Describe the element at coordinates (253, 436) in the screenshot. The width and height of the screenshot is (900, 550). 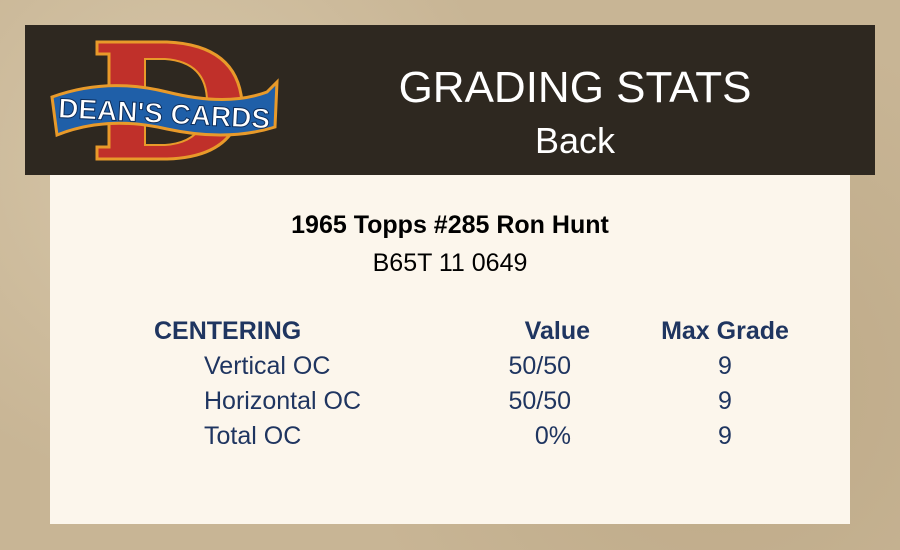
I see `row-label: Total OC` at that location.